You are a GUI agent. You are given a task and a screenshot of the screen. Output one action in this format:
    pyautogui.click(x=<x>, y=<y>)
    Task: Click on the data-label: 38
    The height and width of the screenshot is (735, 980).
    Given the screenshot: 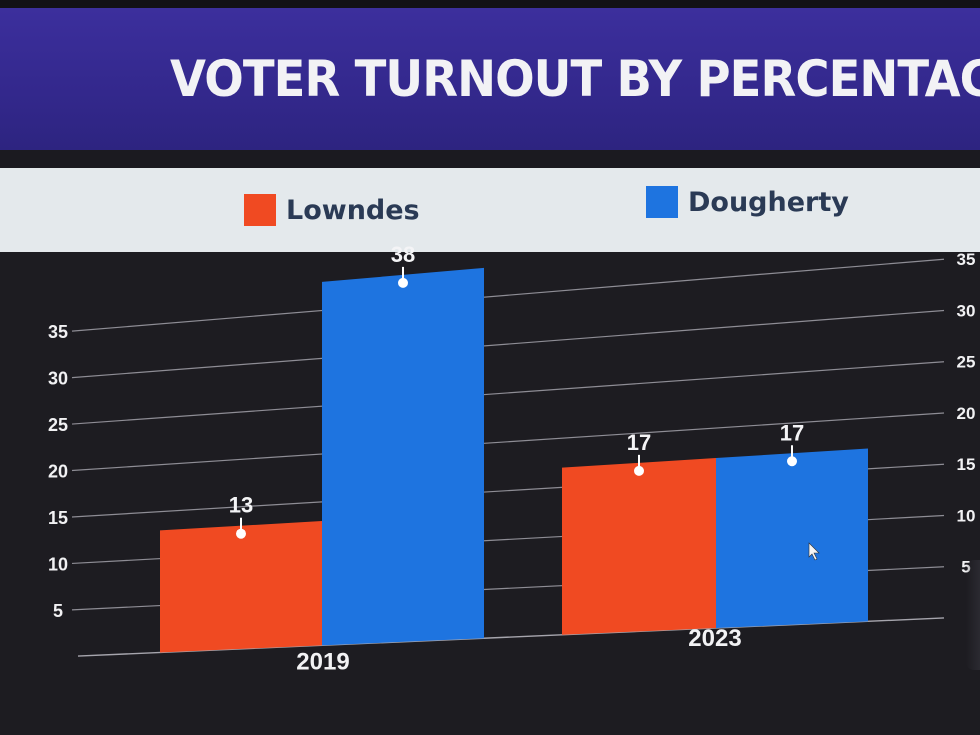 What is the action you would take?
    pyautogui.click(x=403, y=254)
    